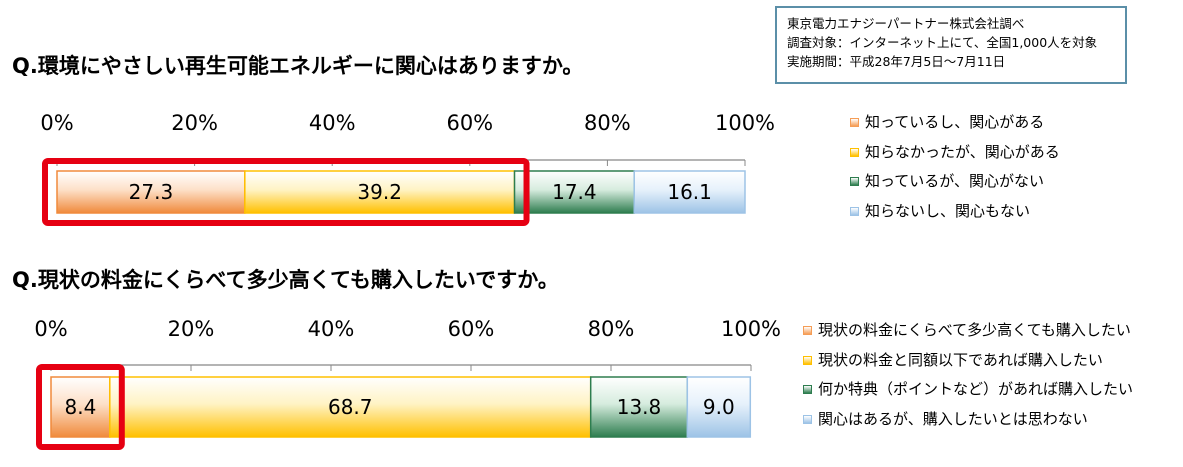 Image resolution: width=1183 pixels, height=467 pixels. I want to click on legend-item: 関心はあるが、購入したいとは思わない, so click(968, 420).